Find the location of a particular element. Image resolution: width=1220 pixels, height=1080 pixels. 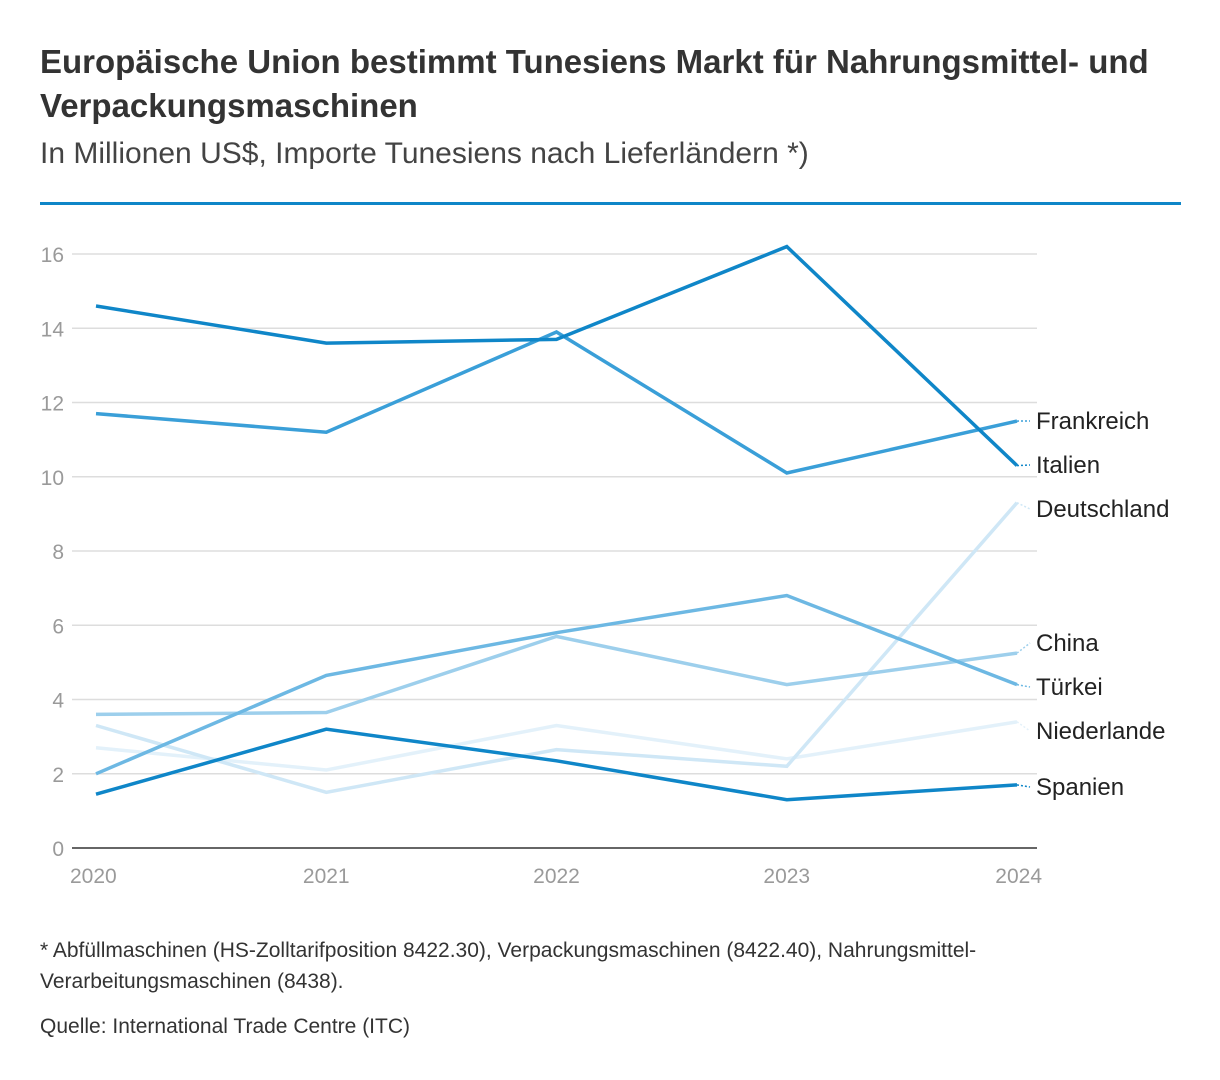

y-tick-label: 16 is located at coordinates (52, 255).